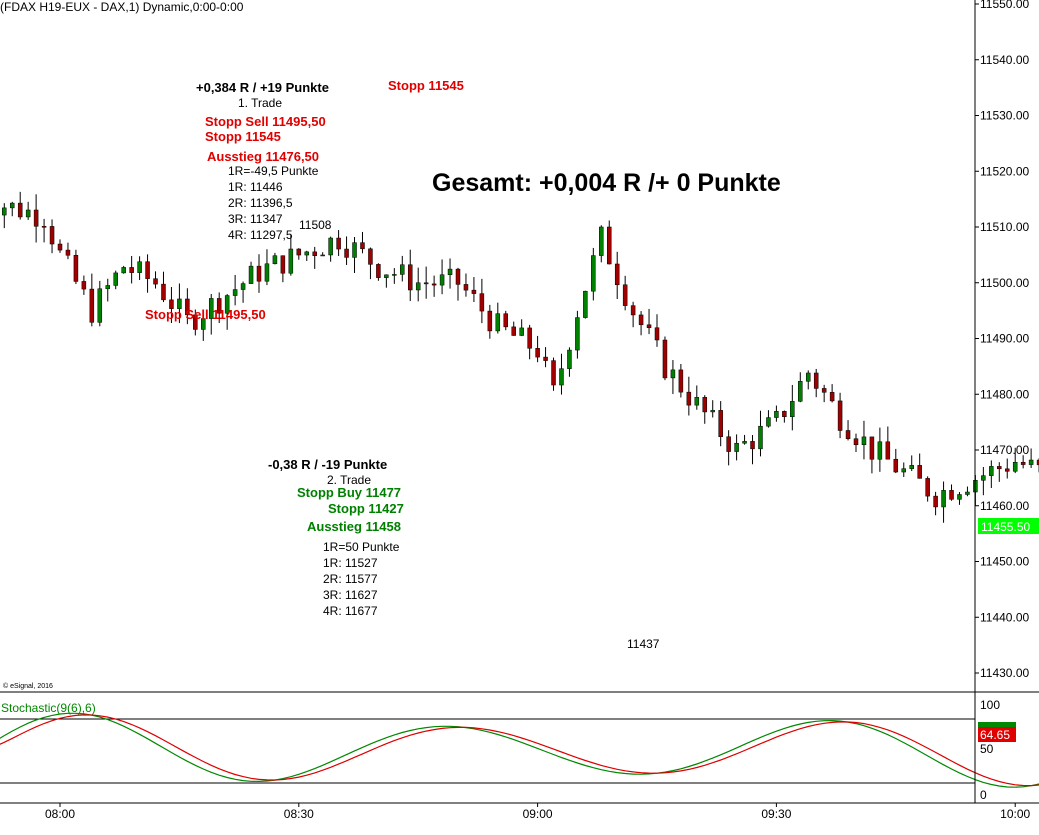 Image resolution: width=1039 pixels, height=835 pixels. I want to click on last-price-tag, so click(1008, 526).